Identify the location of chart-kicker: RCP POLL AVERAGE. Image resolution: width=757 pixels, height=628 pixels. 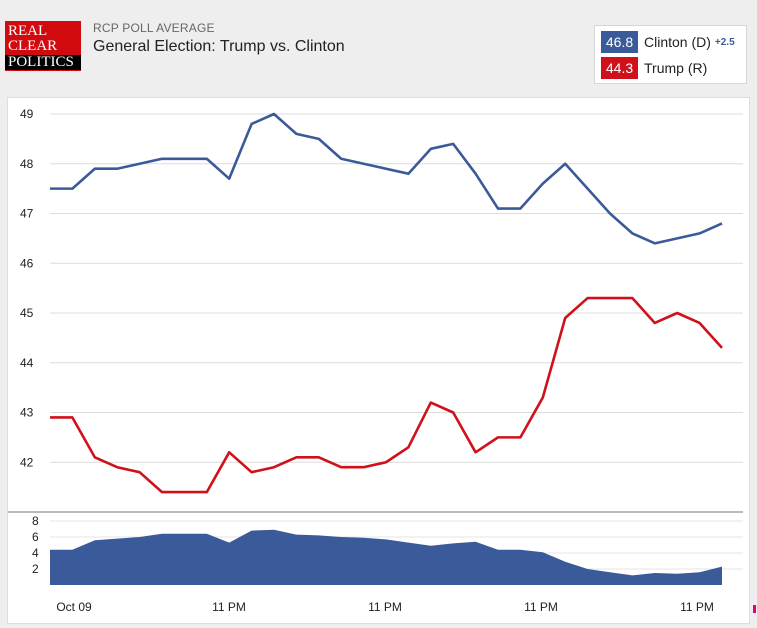
(154, 28).